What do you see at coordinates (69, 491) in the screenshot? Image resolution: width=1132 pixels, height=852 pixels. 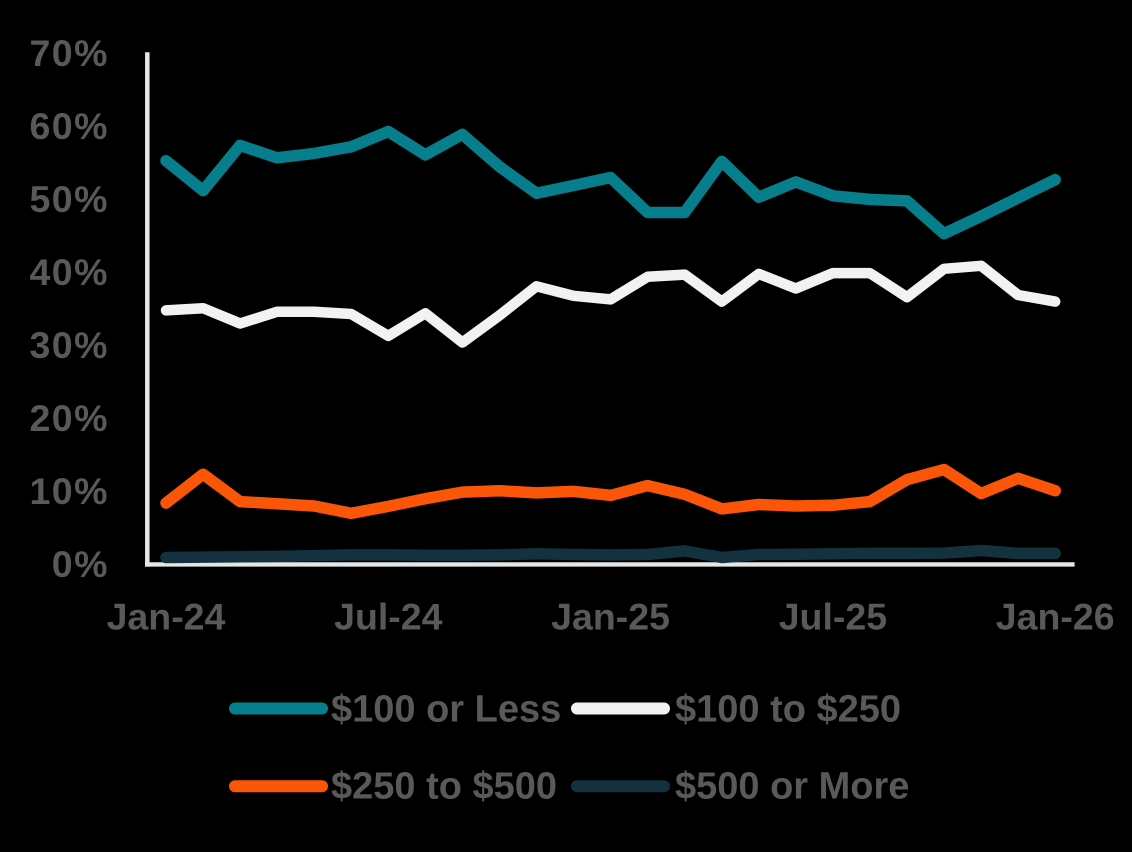 I see `svg-text: 10%` at bounding box center [69, 491].